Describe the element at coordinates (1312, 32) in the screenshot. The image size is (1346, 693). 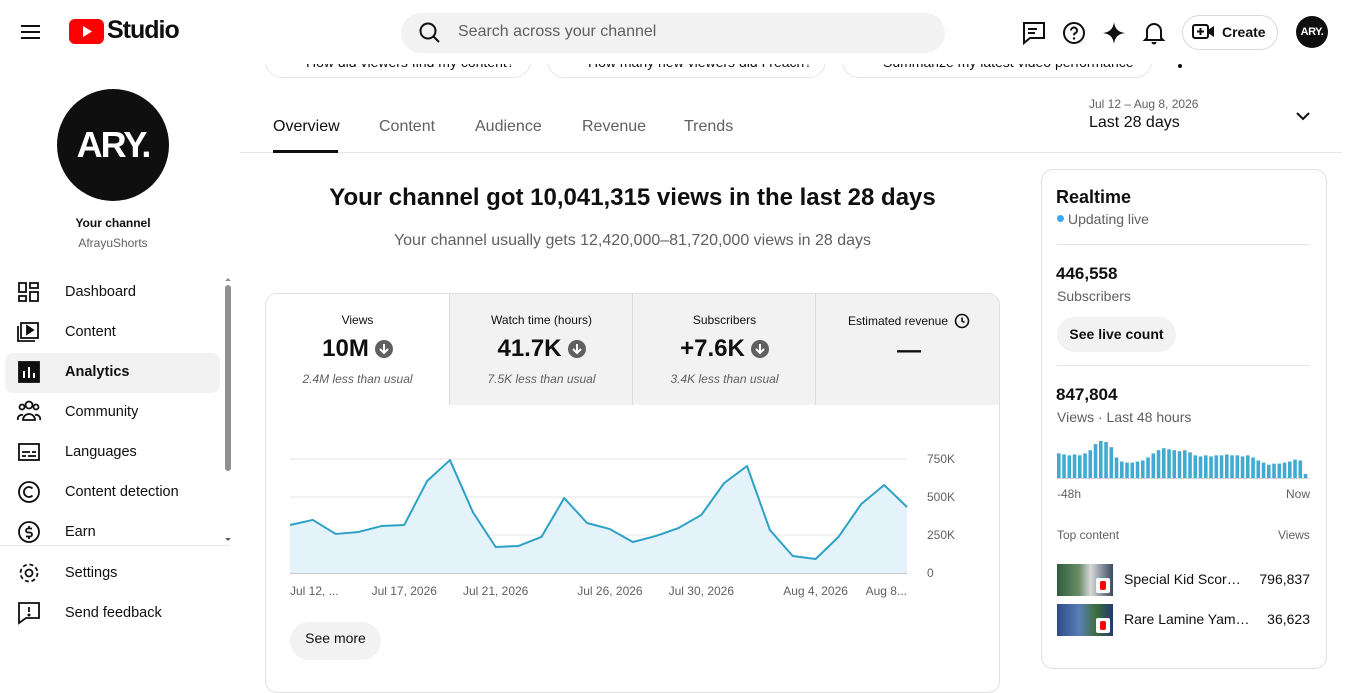
I see `account-avatar: ARY.` at that location.